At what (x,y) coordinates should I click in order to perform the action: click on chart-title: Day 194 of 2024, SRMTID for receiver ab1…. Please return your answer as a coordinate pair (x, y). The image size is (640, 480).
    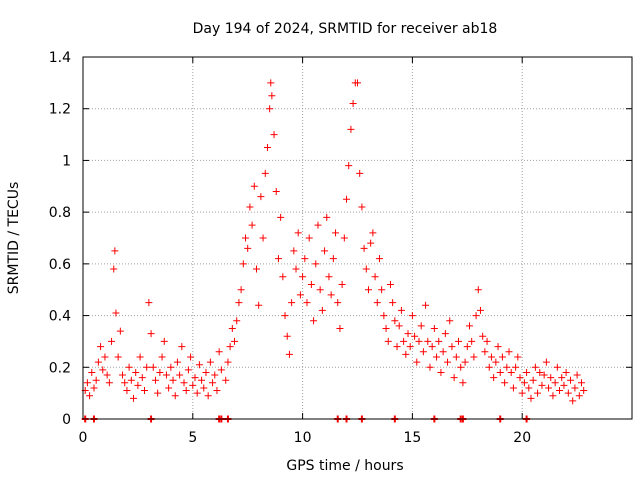
    Looking at the image, I should click on (345, 29).